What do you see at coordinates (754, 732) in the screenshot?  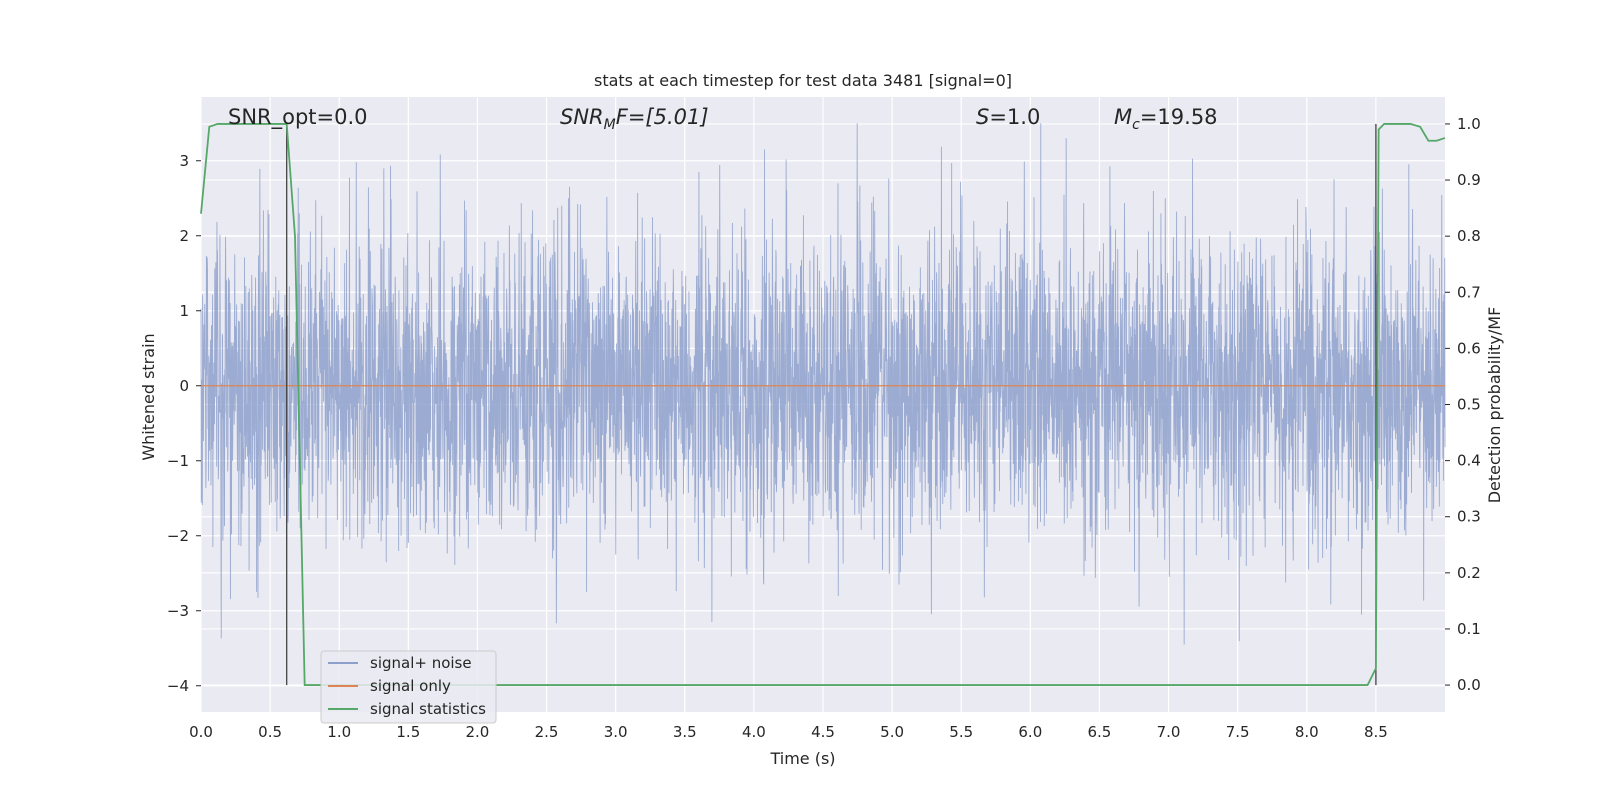 I see `x-tick-label: 4.0` at bounding box center [754, 732].